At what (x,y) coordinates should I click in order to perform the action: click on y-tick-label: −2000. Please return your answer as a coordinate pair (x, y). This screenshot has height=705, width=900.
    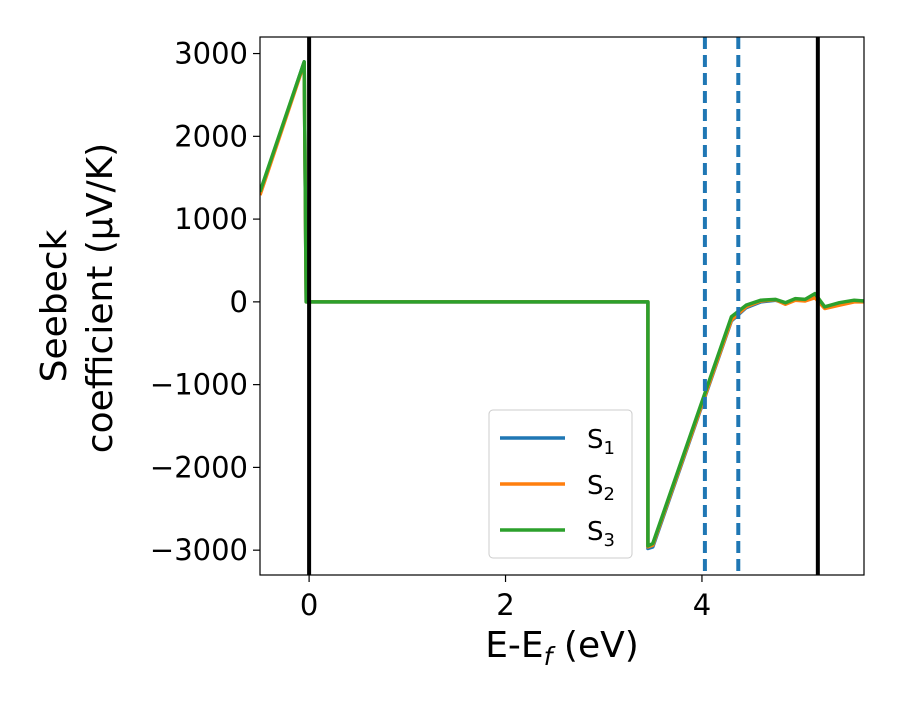
    Looking at the image, I should click on (199, 467).